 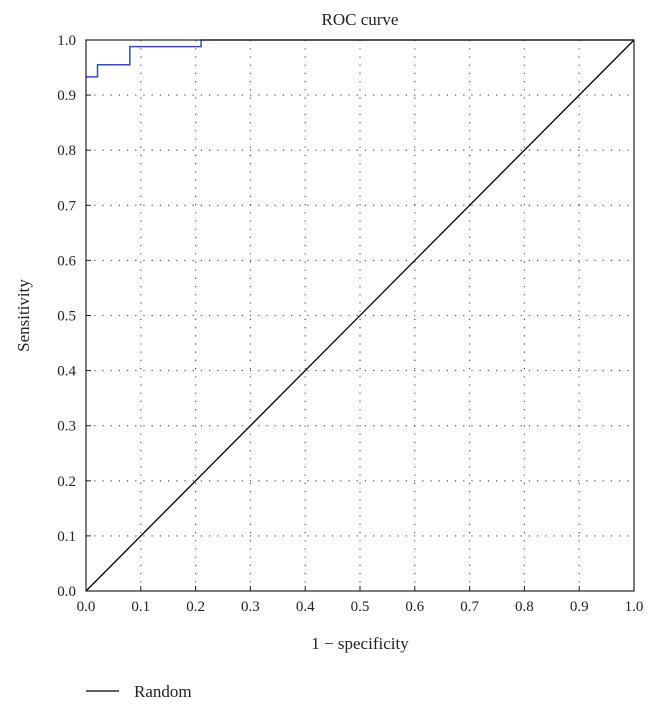 I want to click on y-tick-label: 0.1, so click(x=66, y=537).